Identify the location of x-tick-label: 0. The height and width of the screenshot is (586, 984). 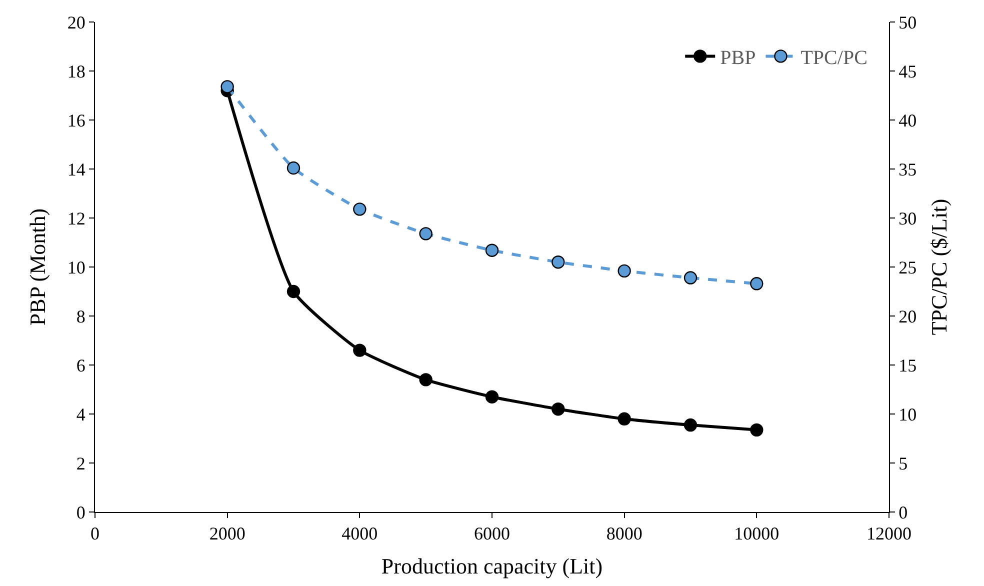
(95, 534).